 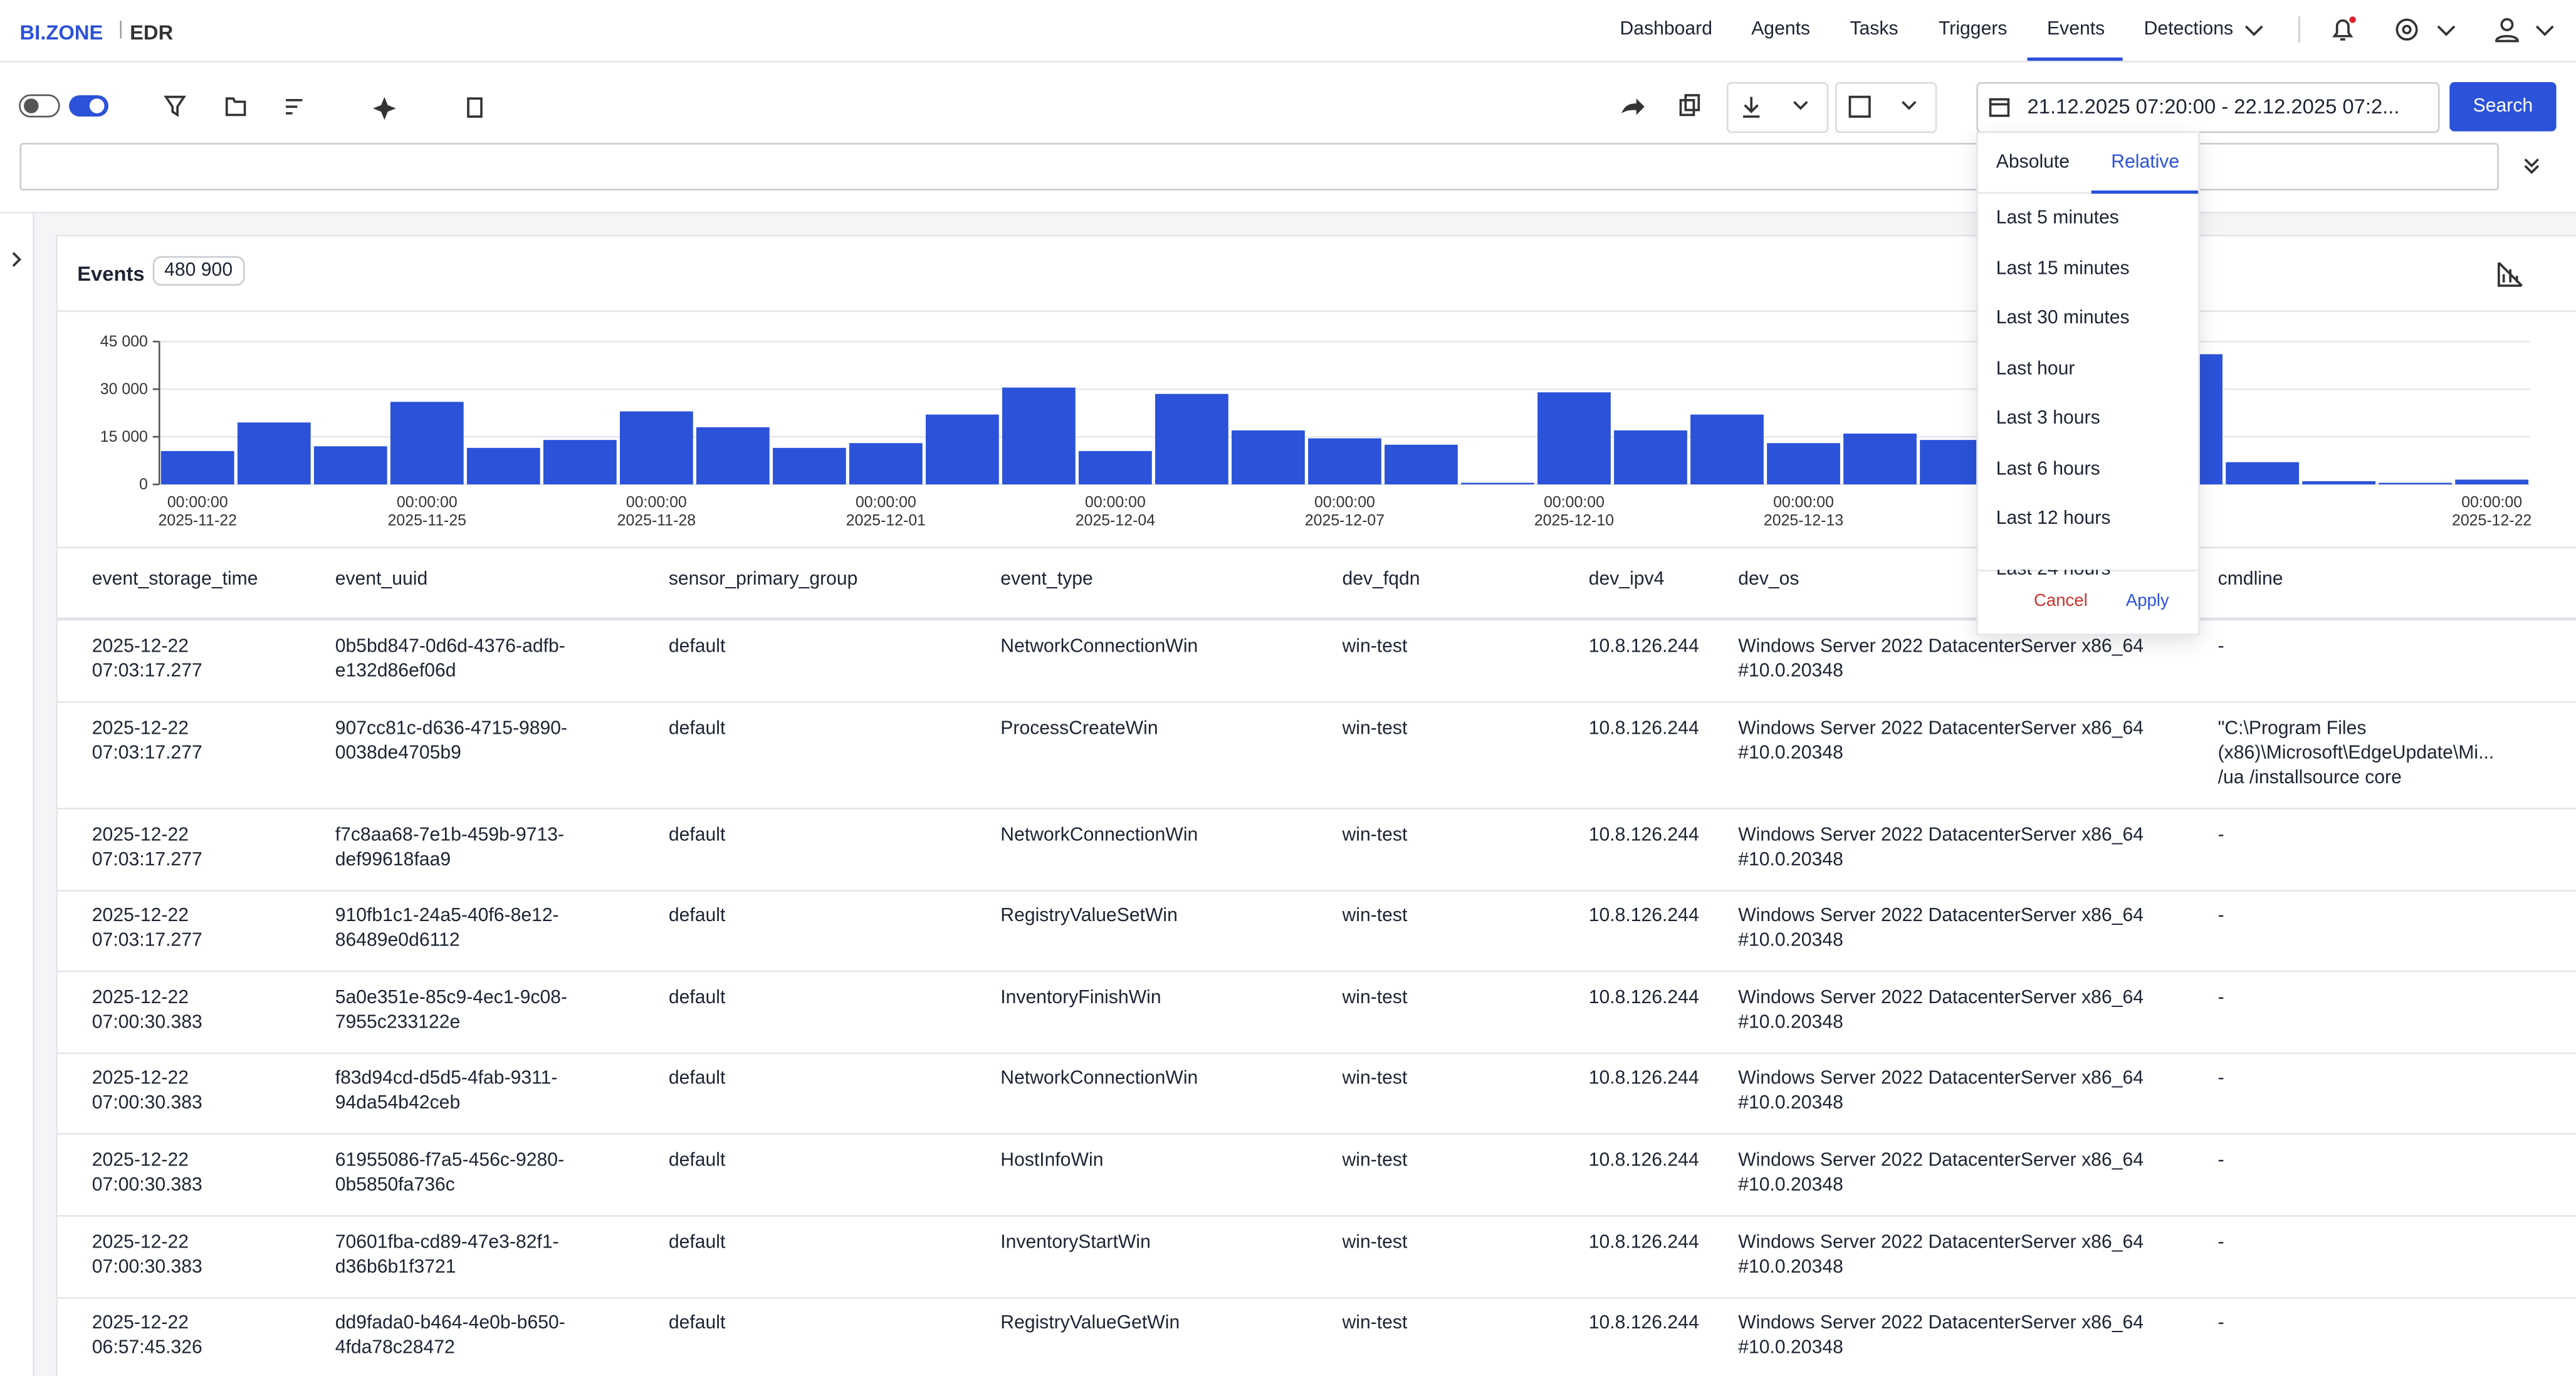 I want to click on nav-item: Dashboard, so click(x=1666, y=29).